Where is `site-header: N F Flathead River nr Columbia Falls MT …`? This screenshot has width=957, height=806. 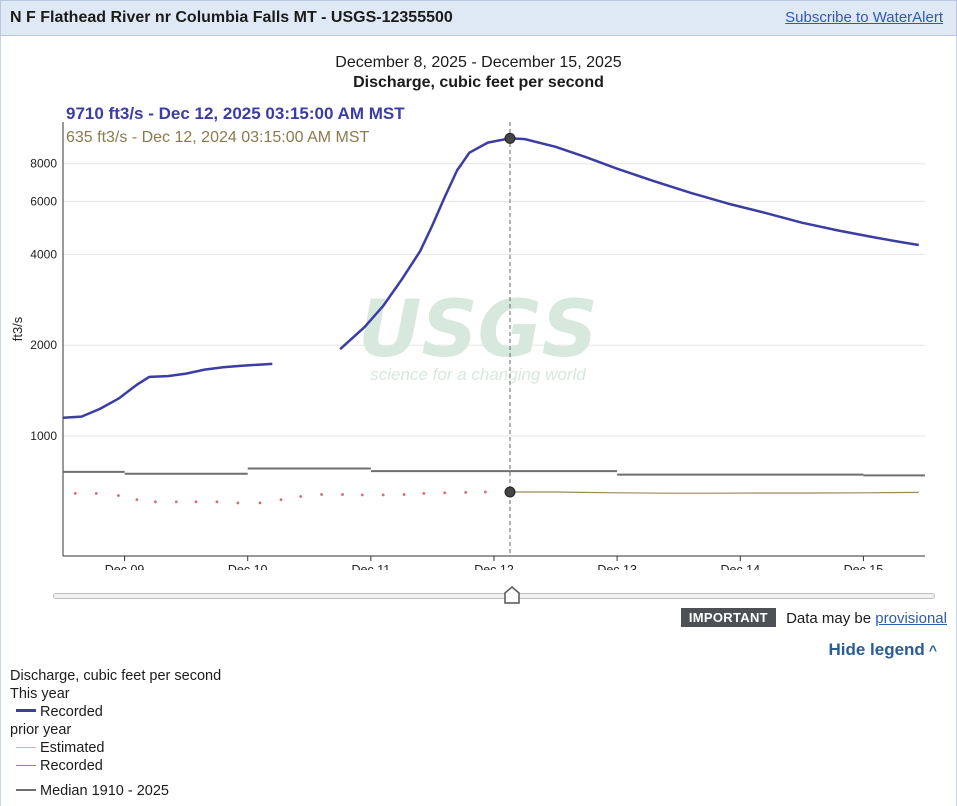
site-header: N F Flathead River nr Columbia Falls MT … is located at coordinates (478, 18).